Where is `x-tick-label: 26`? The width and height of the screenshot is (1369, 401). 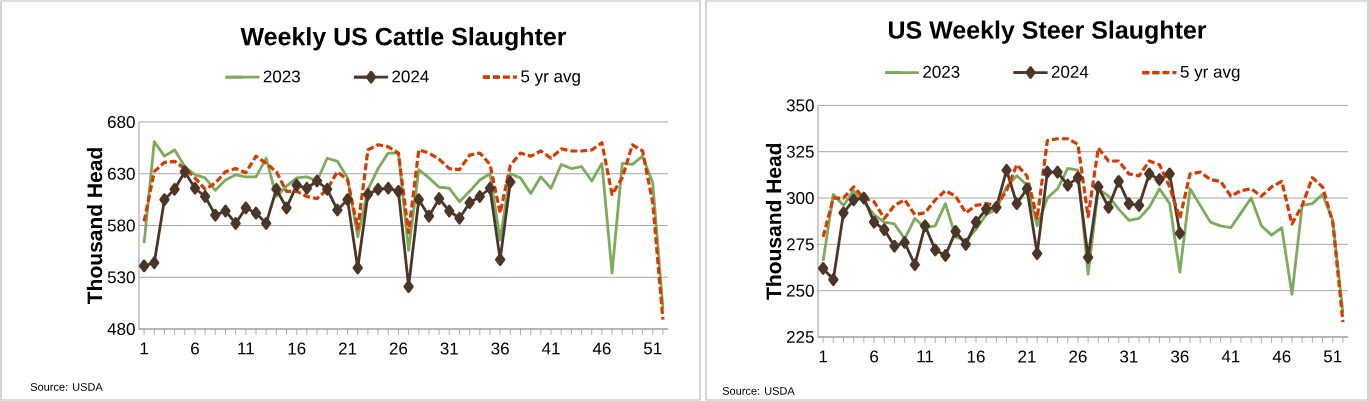
x-tick-label: 26 is located at coordinates (398, 348).